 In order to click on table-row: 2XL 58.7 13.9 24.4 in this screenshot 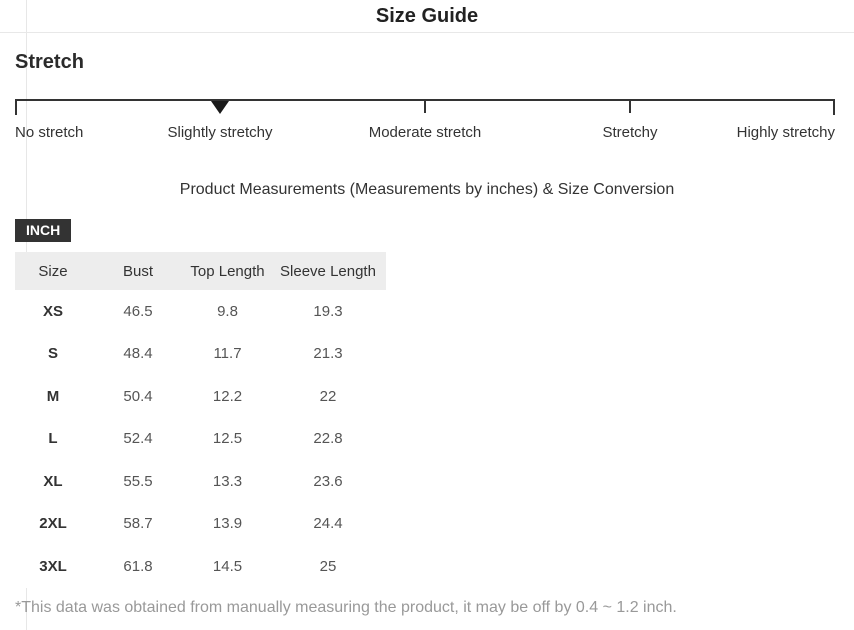, I will do `click(200, 523)`.